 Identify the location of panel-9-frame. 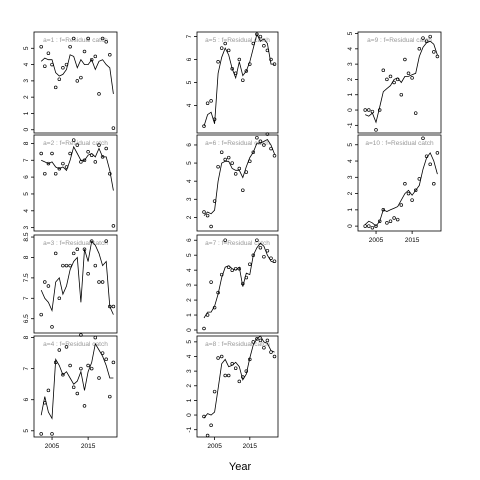
(399, 82).